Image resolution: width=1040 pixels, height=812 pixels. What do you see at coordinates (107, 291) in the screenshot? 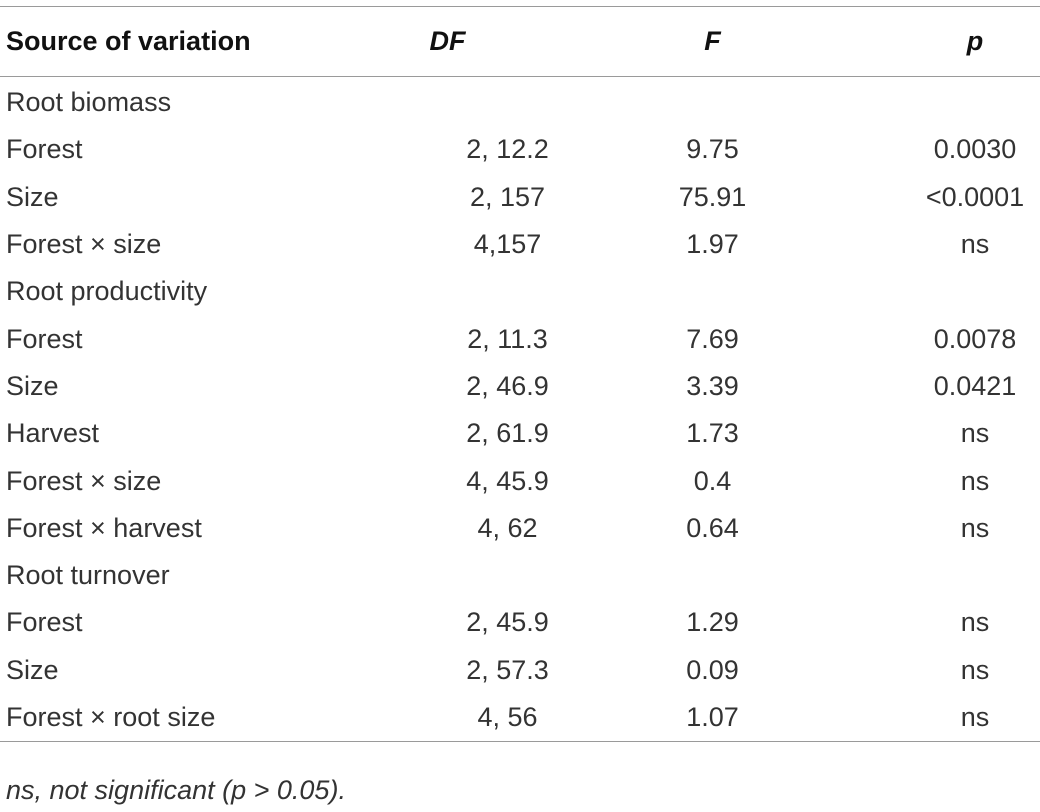
I see `cell-source: Root productivity` at bounding box center [107, 291].